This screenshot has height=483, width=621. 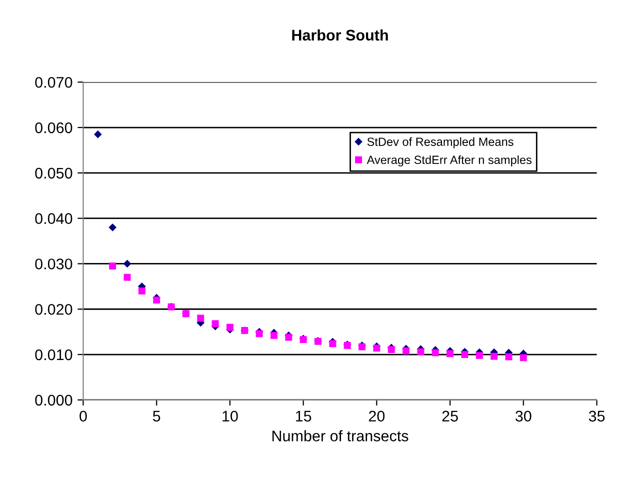 What do you see at coordinates (596, 416) in the screenshot?
I see `x-tick-label: 35` at bounding box center [596, 416].